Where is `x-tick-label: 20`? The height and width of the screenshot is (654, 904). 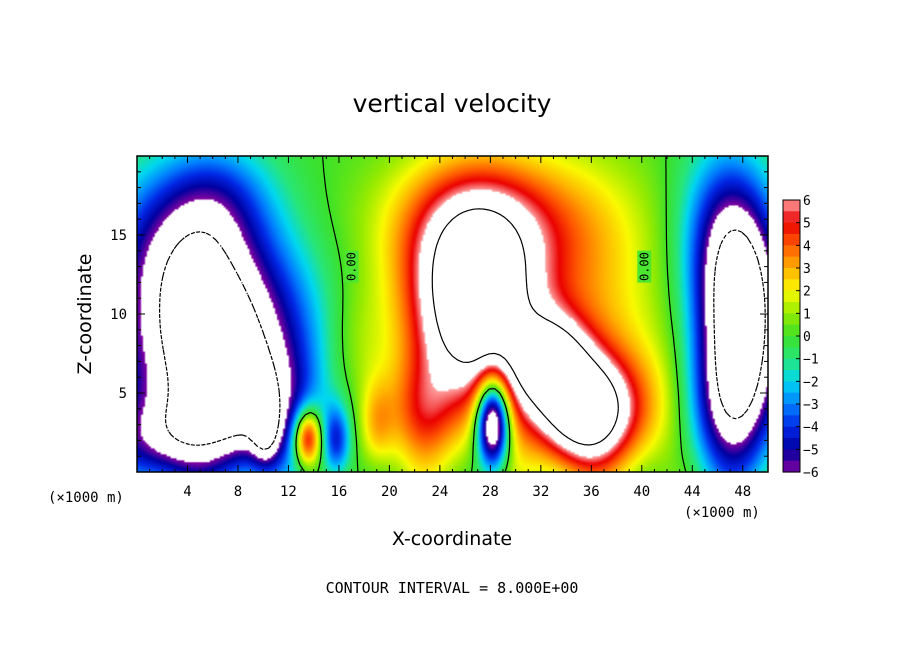
x-tick-label: 20 is located at coordinates (389, 492).